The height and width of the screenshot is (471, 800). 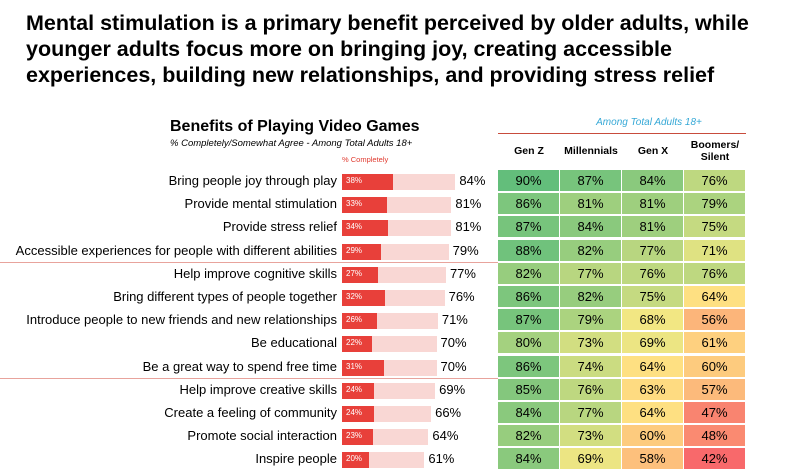 I want to click on total-value-label: 69%, so click(x=452, y=389).